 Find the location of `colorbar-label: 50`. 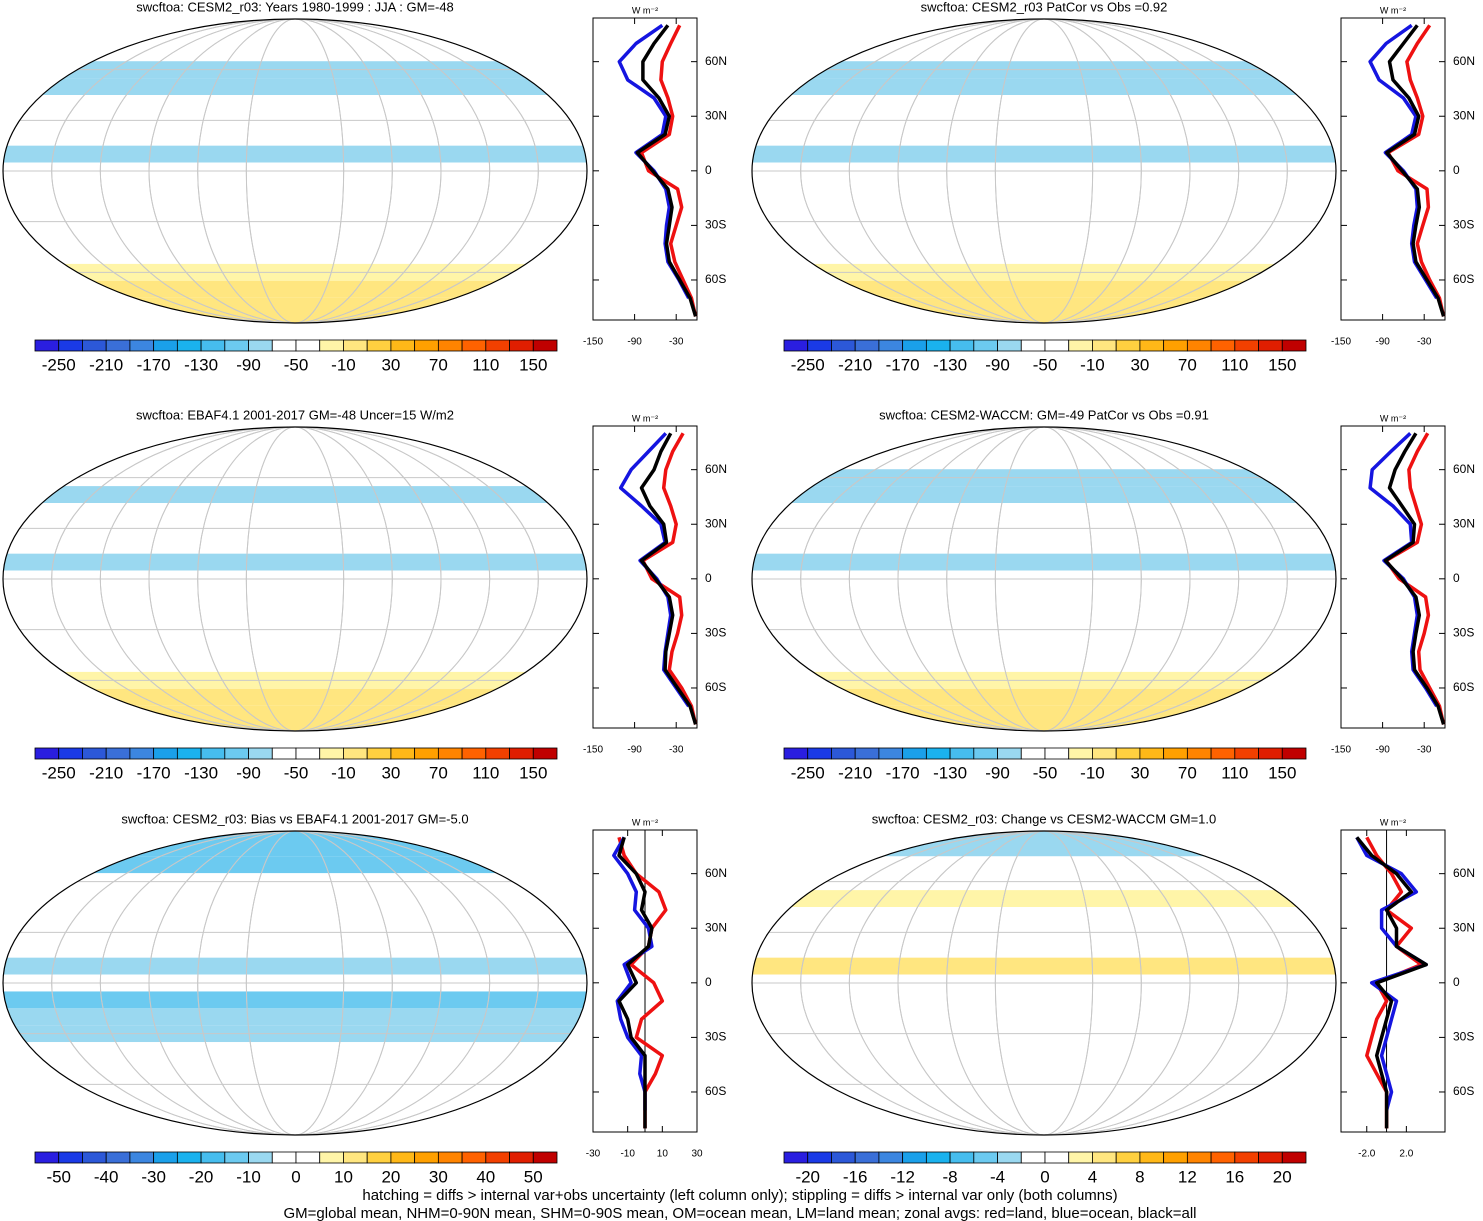

colorbar-label: 50 is located at coordinates (533, 1176).